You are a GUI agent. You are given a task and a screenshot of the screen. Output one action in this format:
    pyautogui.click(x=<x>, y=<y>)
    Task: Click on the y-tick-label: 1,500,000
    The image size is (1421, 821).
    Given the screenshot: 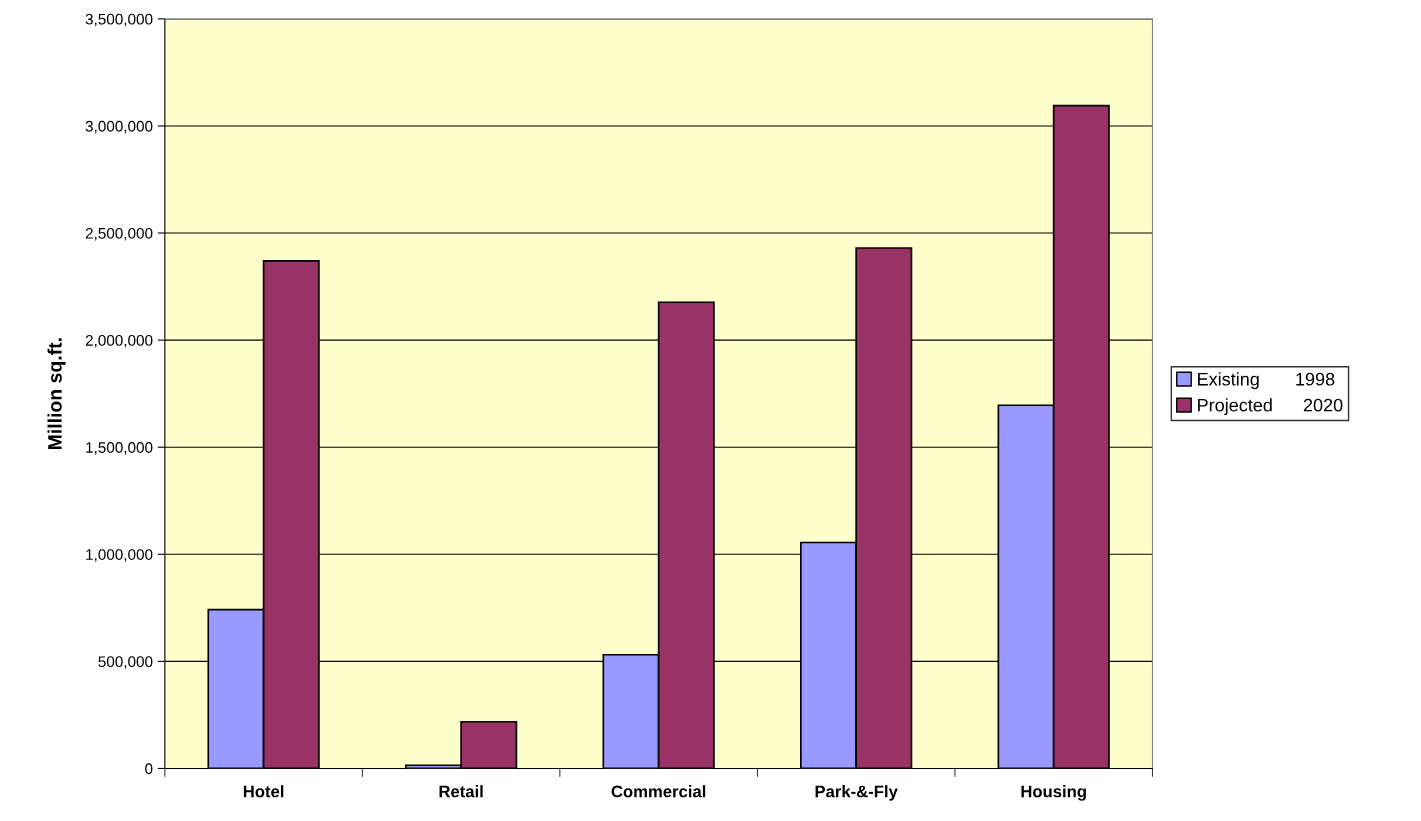 What is the action you would take?
    pyautogui.click(x=119, y=448)
    